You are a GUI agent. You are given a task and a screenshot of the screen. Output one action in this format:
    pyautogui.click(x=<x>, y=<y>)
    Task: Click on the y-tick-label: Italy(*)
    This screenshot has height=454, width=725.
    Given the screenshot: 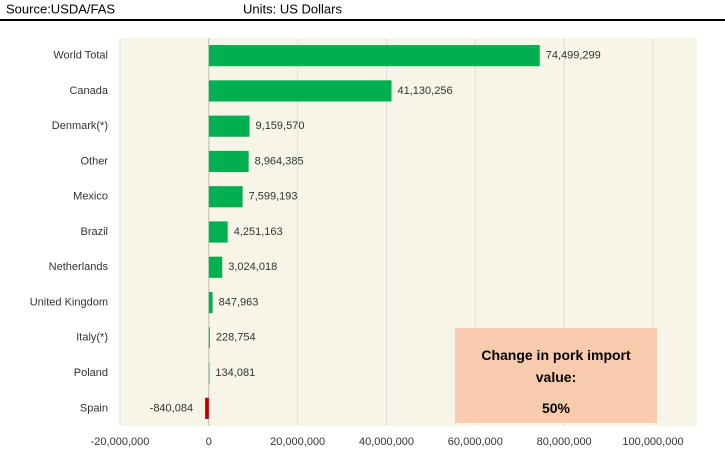 What is the action you would take?
    pyautogui.click(x=92, y=338)
    